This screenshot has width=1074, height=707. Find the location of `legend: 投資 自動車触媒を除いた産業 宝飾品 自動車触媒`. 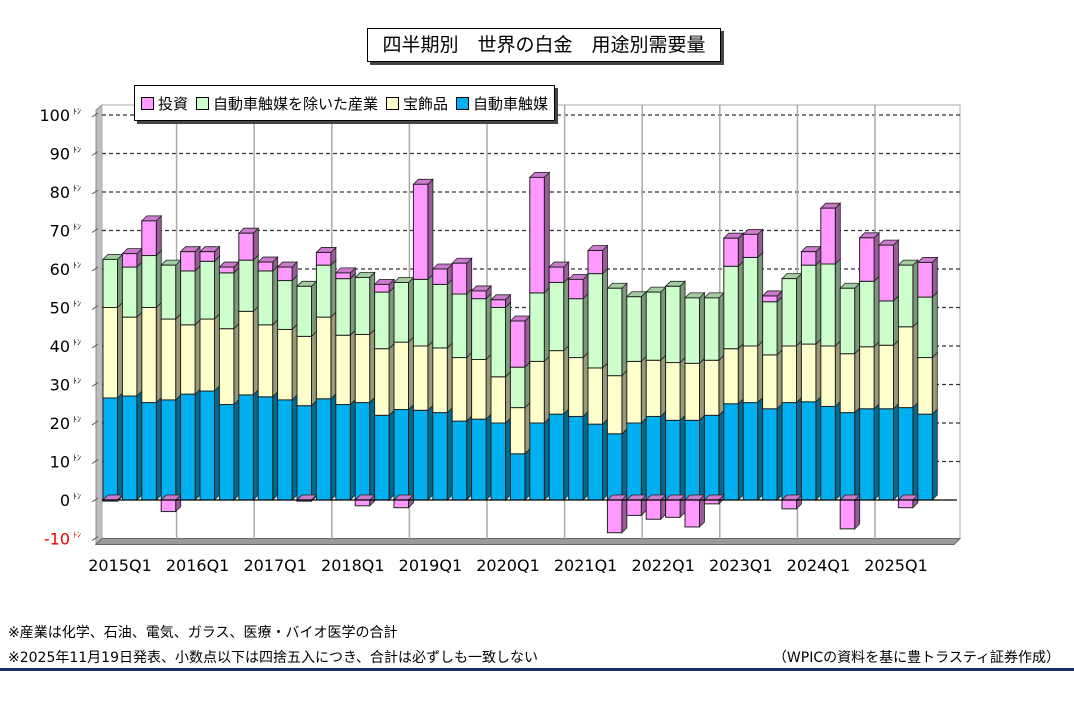

legend: 投資 自動車触媒を除いた産業 宝飾品 自動車触媒 is located at coordinates (345, 103).